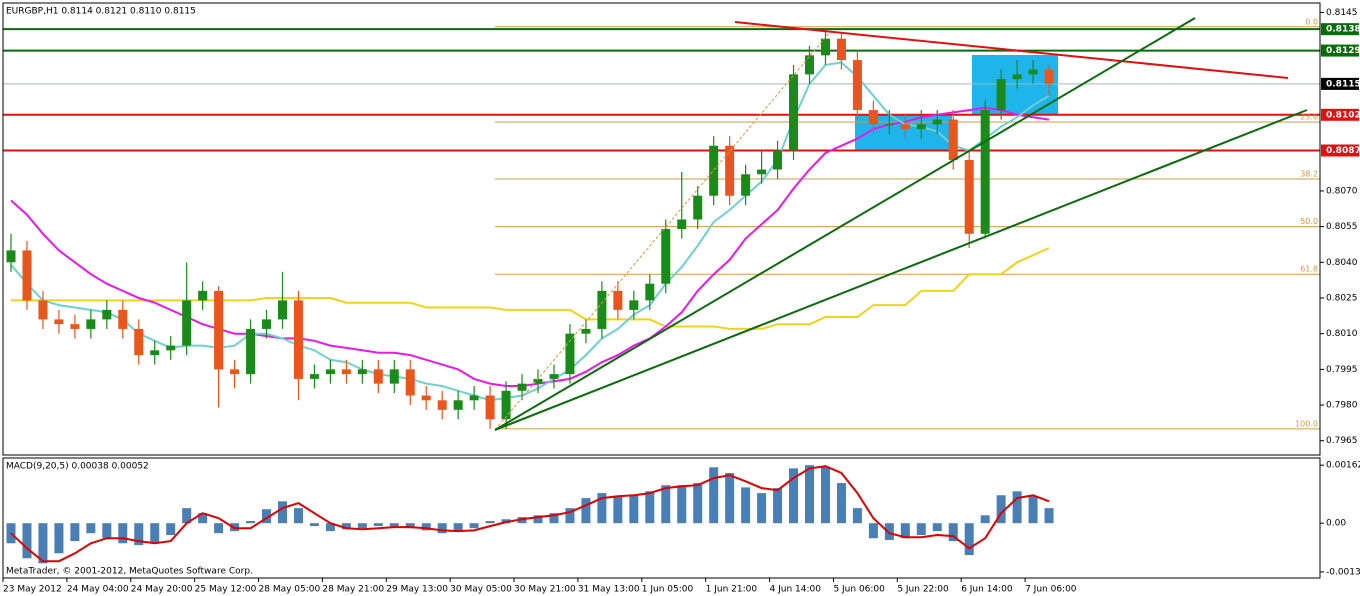 This screenshot has width=1360, height=596. I want to click on x-tick-label: 1 Jun 05:00, so click(668, 590).